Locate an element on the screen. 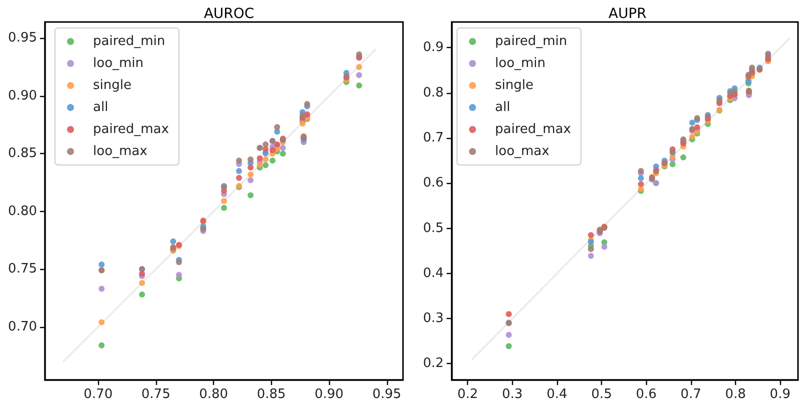 The height and width of the screenshot is (409, 801). y-tick-label: 0.8 is located at coordinates (433, 92).